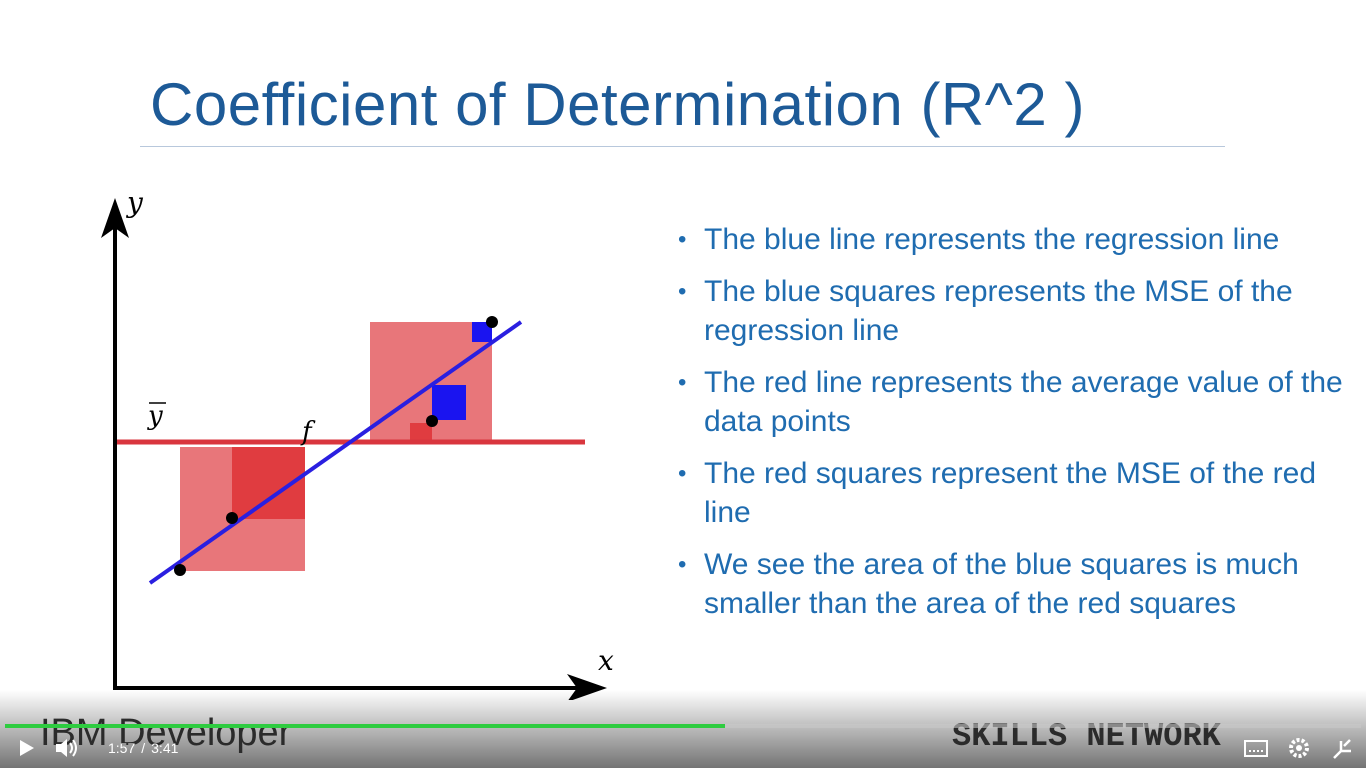 Image resolution: width=1366 pixels, height=768 pixels. I want to click on title-rule, so click(682, 146).